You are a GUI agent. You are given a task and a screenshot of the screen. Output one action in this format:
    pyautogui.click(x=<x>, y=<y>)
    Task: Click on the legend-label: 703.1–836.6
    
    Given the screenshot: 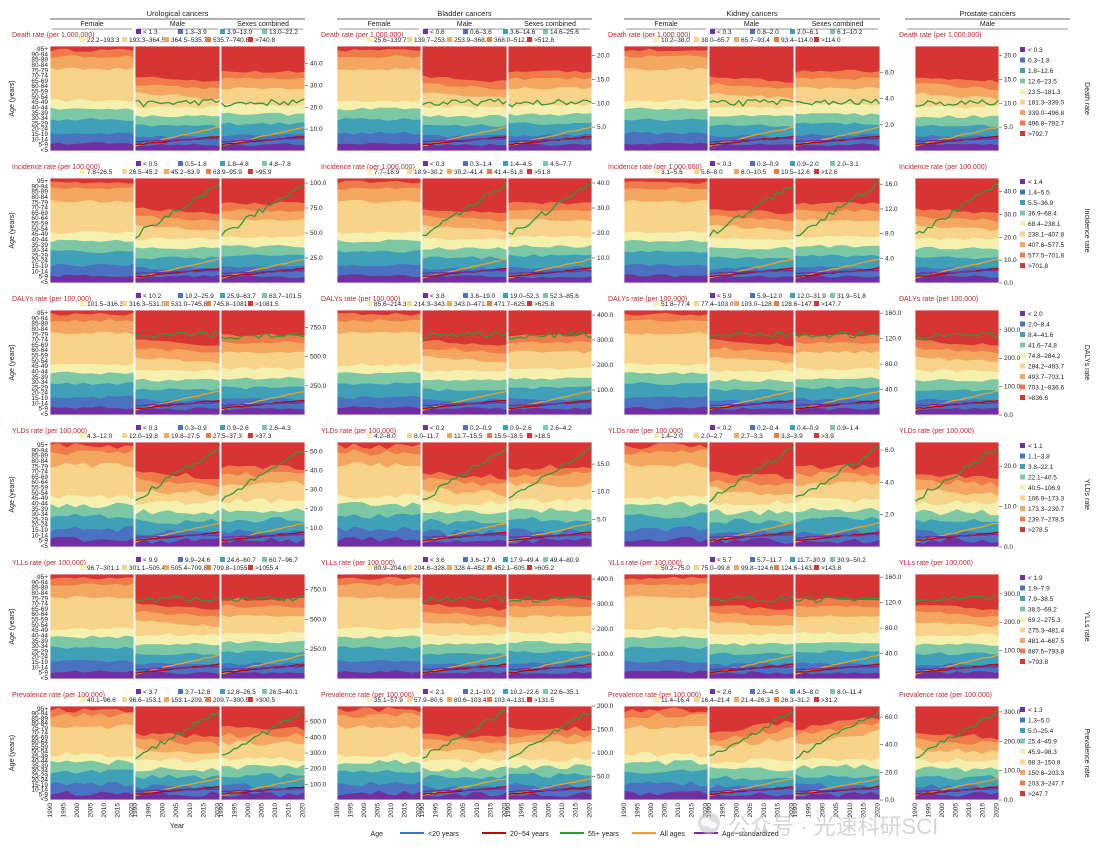 What is the action you would take?
    pyautogui.click(x=1046, y=388)
    